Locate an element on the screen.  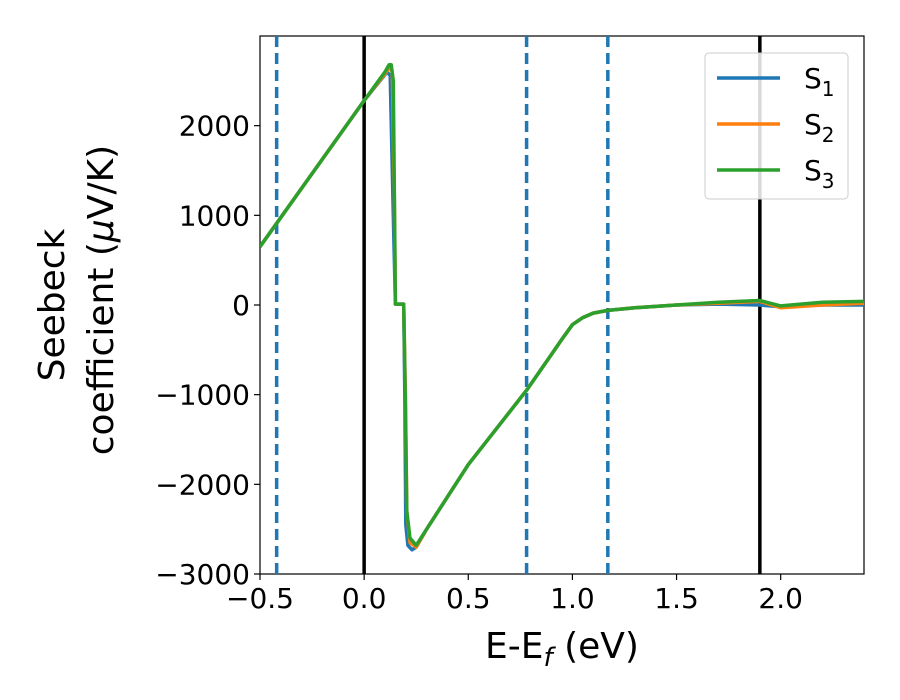
y-axis-label-unit: V/K) is located at coordinates (101, 182).